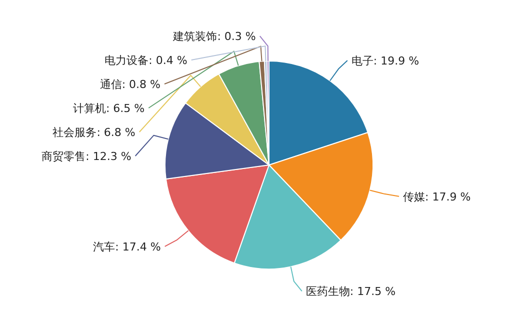 The height and width of the screenshot is (321, 514). Describe the element at coordinates (87, 157) in the screenshot. I see `slice-label: 商贸零售: 12.3 %` at that location.